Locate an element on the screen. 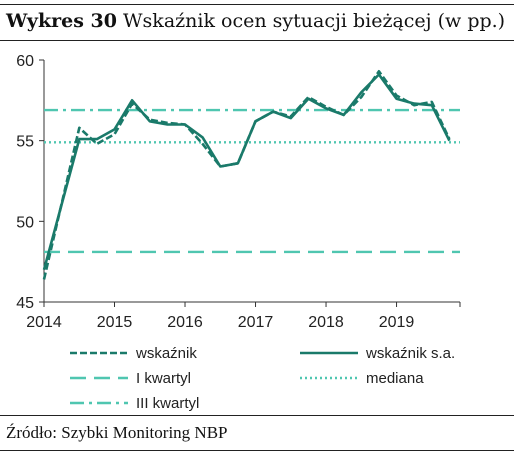  bottom-rule is located at coordinates (257, 450).